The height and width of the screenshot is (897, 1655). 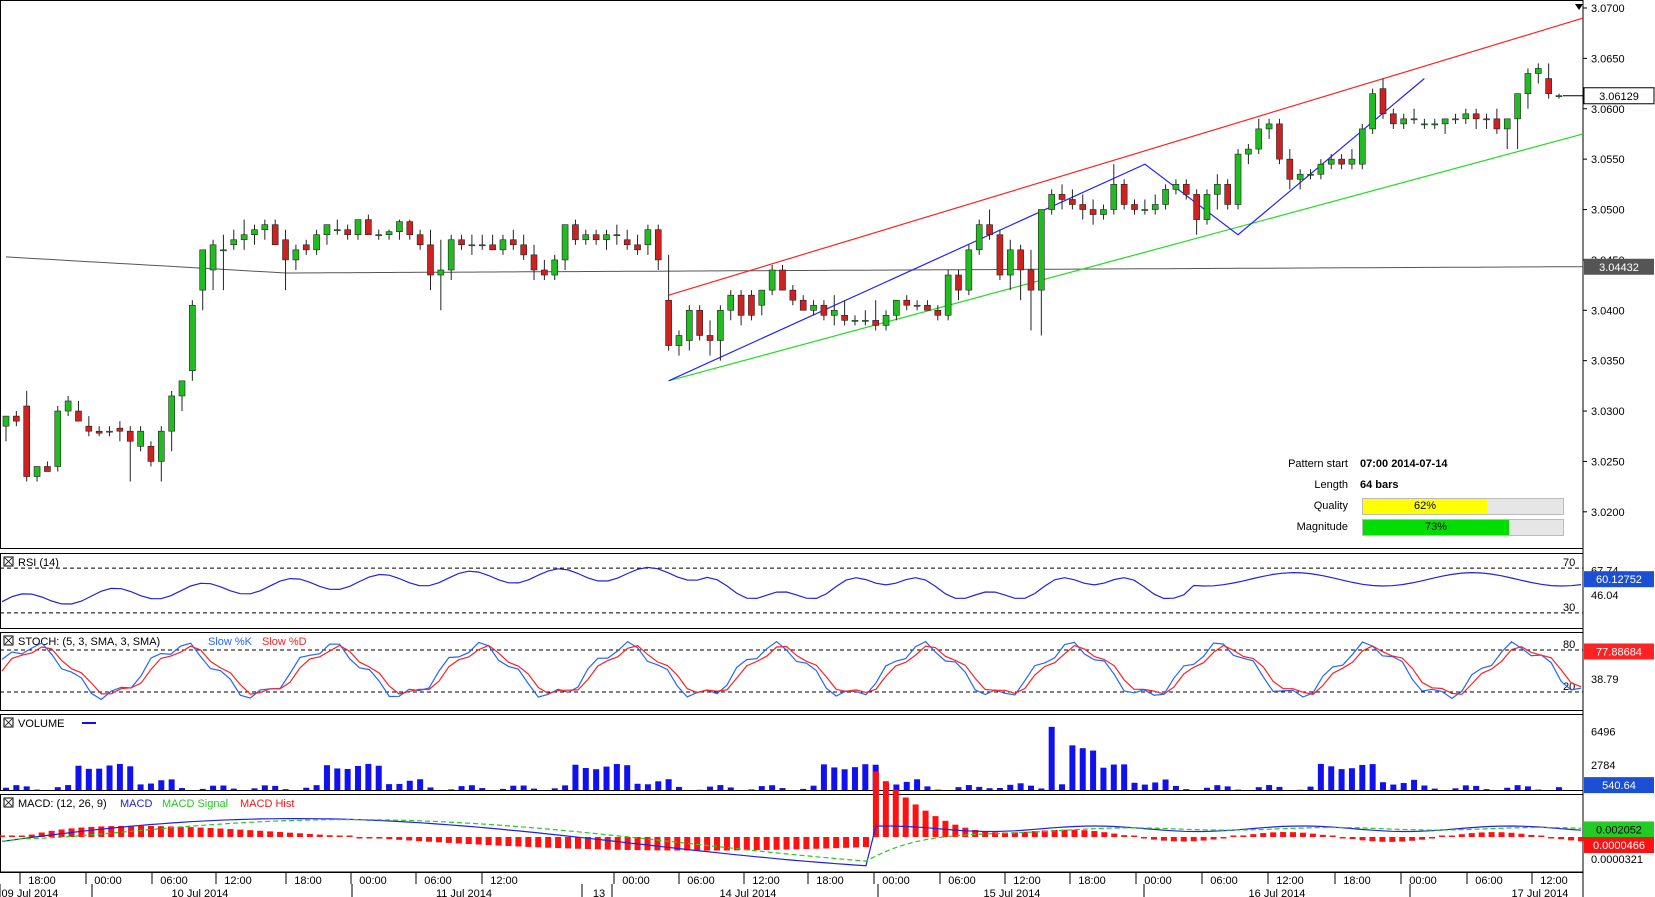 What do you see at coordinates (1605, 596) in the screenshot?
I see `rsi-scale-label: 46.04` at bounding box center [1605, 596].